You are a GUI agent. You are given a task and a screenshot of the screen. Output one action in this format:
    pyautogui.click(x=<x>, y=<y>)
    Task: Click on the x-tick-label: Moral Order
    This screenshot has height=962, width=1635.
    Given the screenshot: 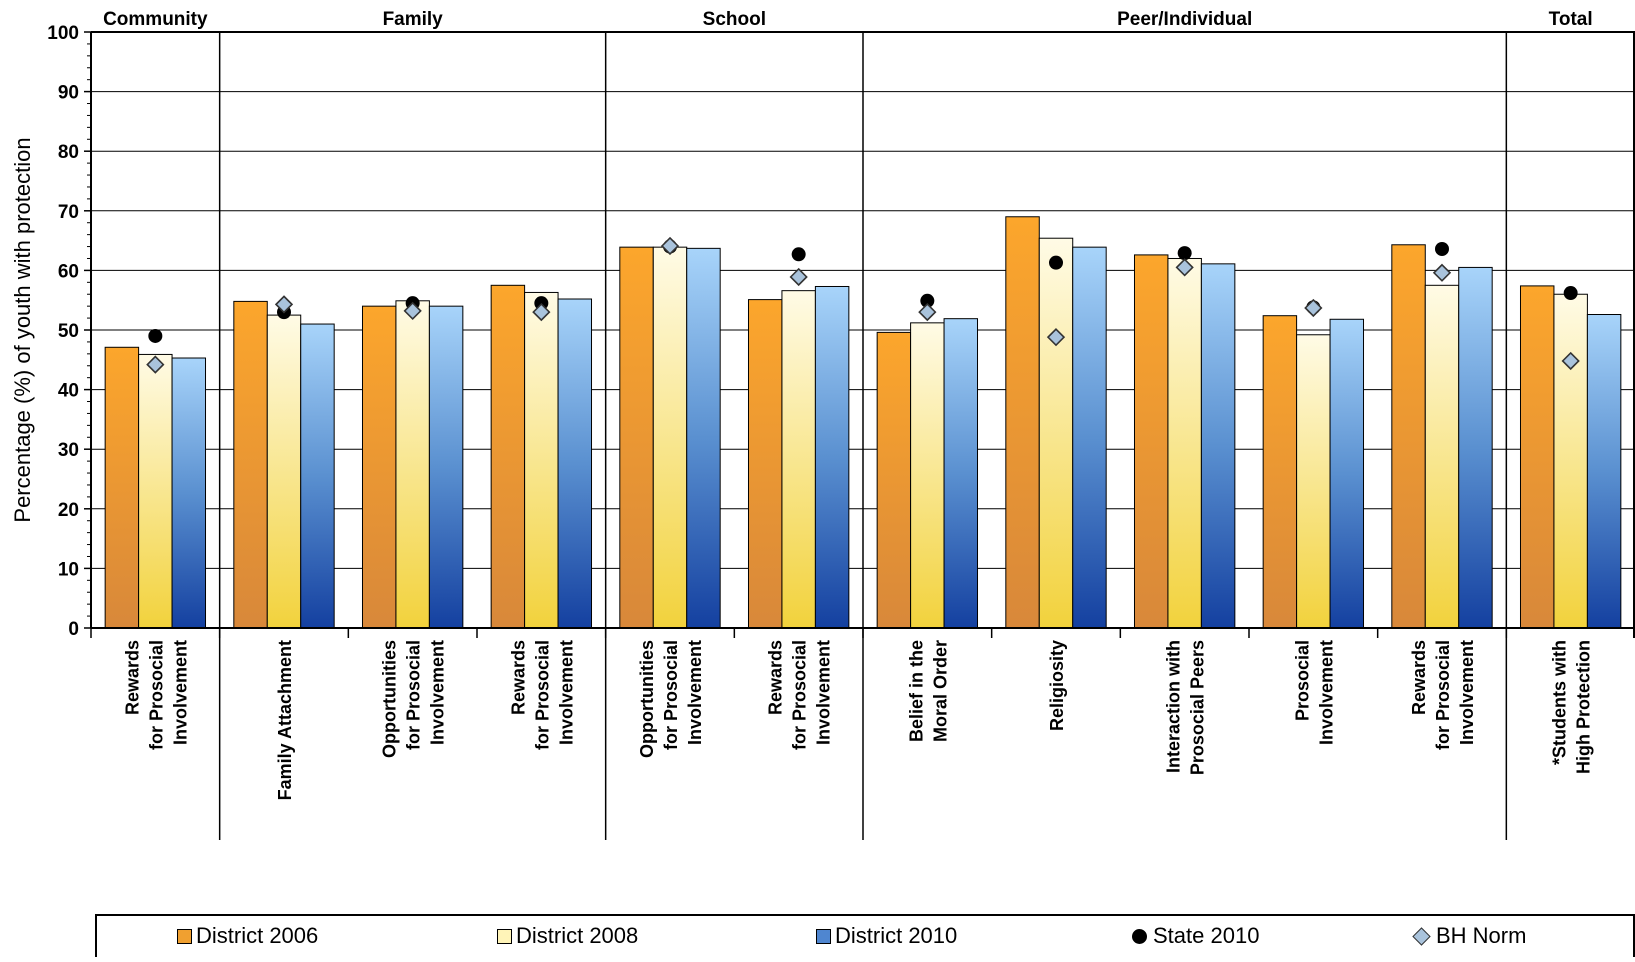 What is the action you would take?
    pyautogui.click(x=940, y=691)
    